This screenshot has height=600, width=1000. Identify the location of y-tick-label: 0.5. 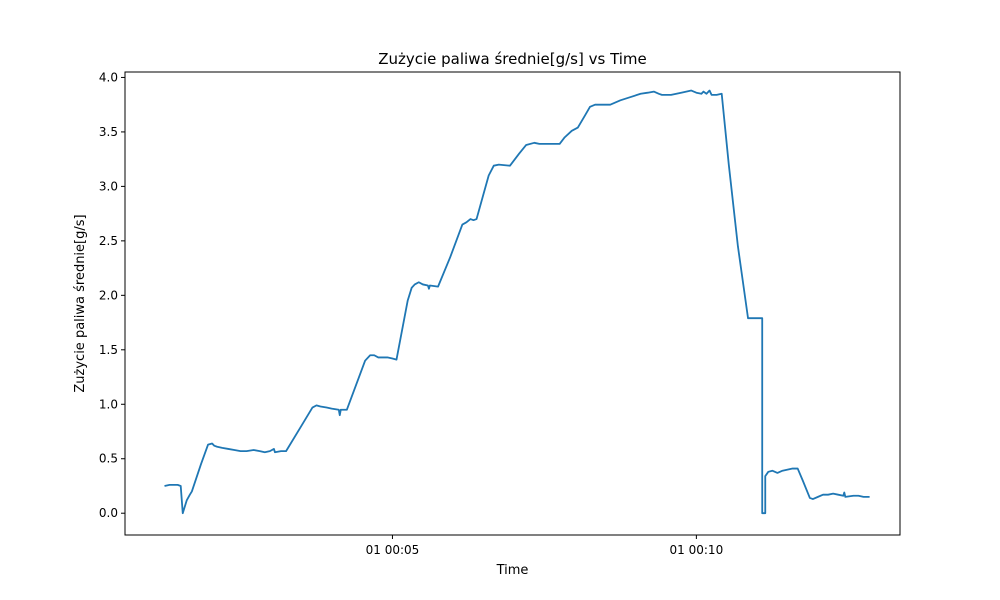
(108, 459).